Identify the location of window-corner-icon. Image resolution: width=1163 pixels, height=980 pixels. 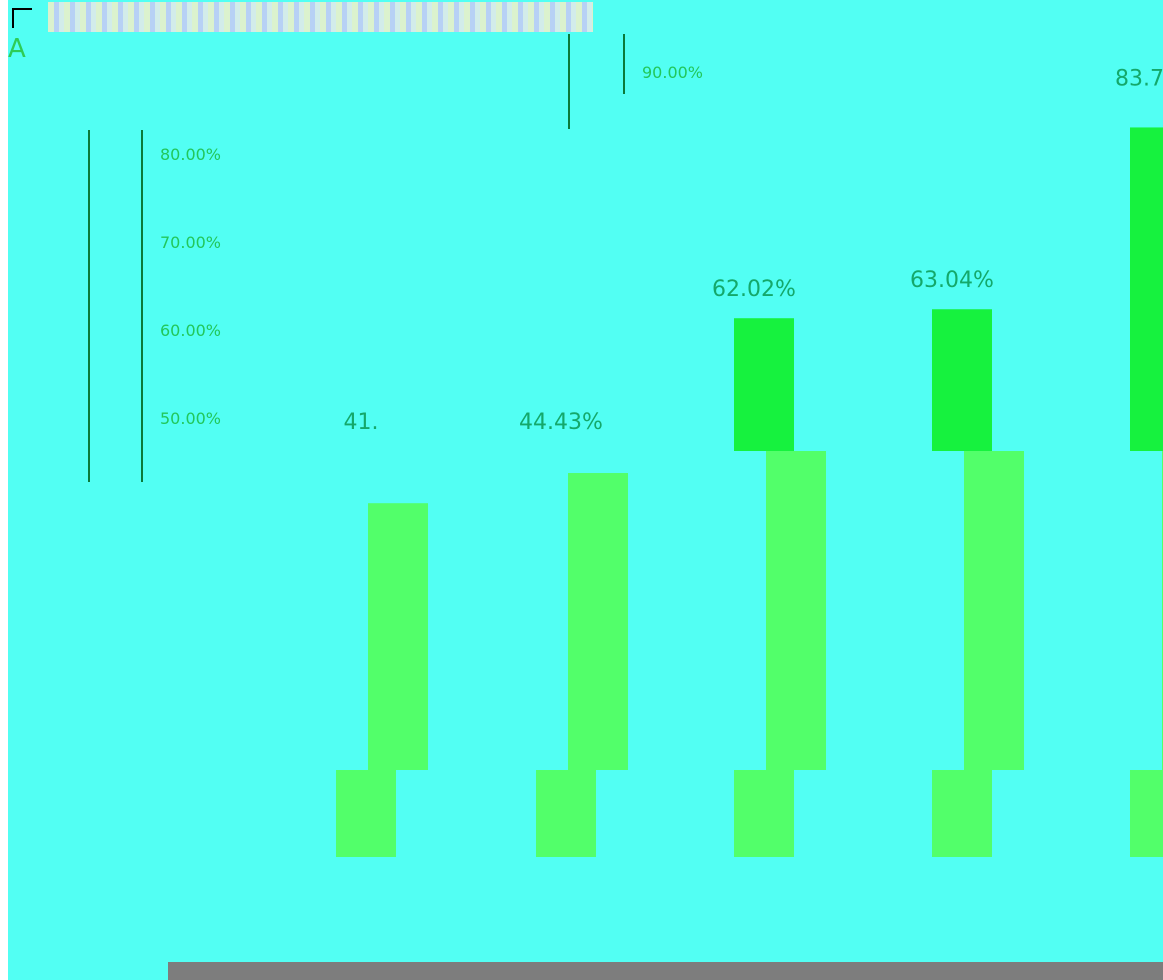
(22, 18).